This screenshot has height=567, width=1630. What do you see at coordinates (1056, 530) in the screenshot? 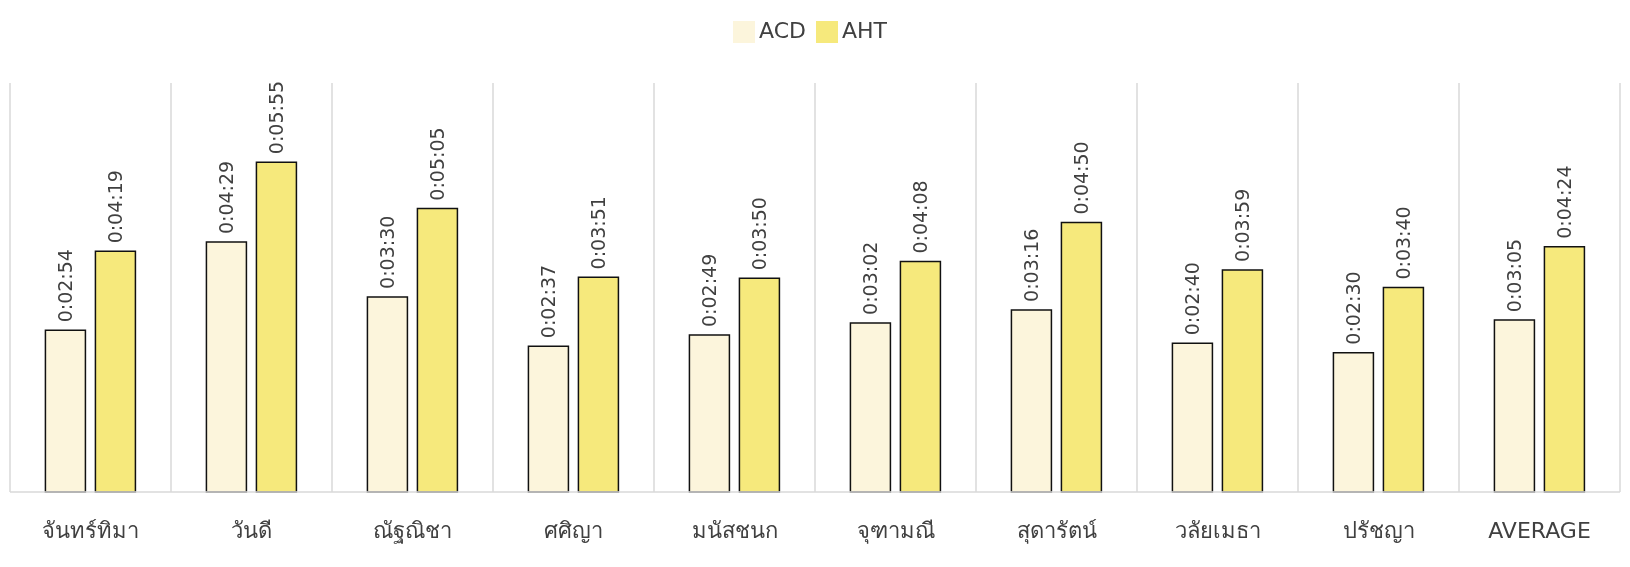
I see `x-tick-label: สุดารัตน์` at bounding box center [1056, 530].